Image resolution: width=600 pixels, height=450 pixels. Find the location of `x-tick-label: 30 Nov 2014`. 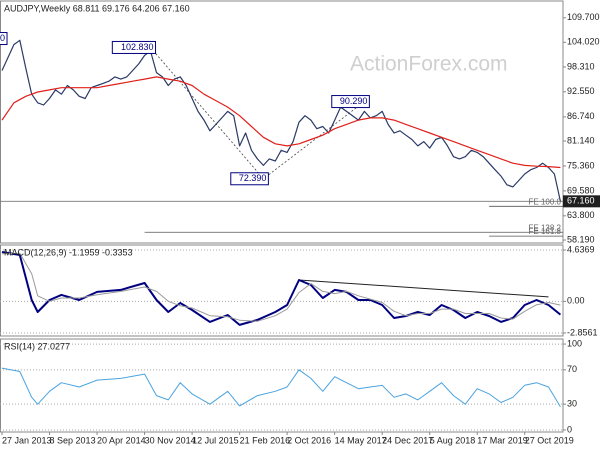

x-tick-label: 30 Nov 2014 is located at coordinates (170, 440).